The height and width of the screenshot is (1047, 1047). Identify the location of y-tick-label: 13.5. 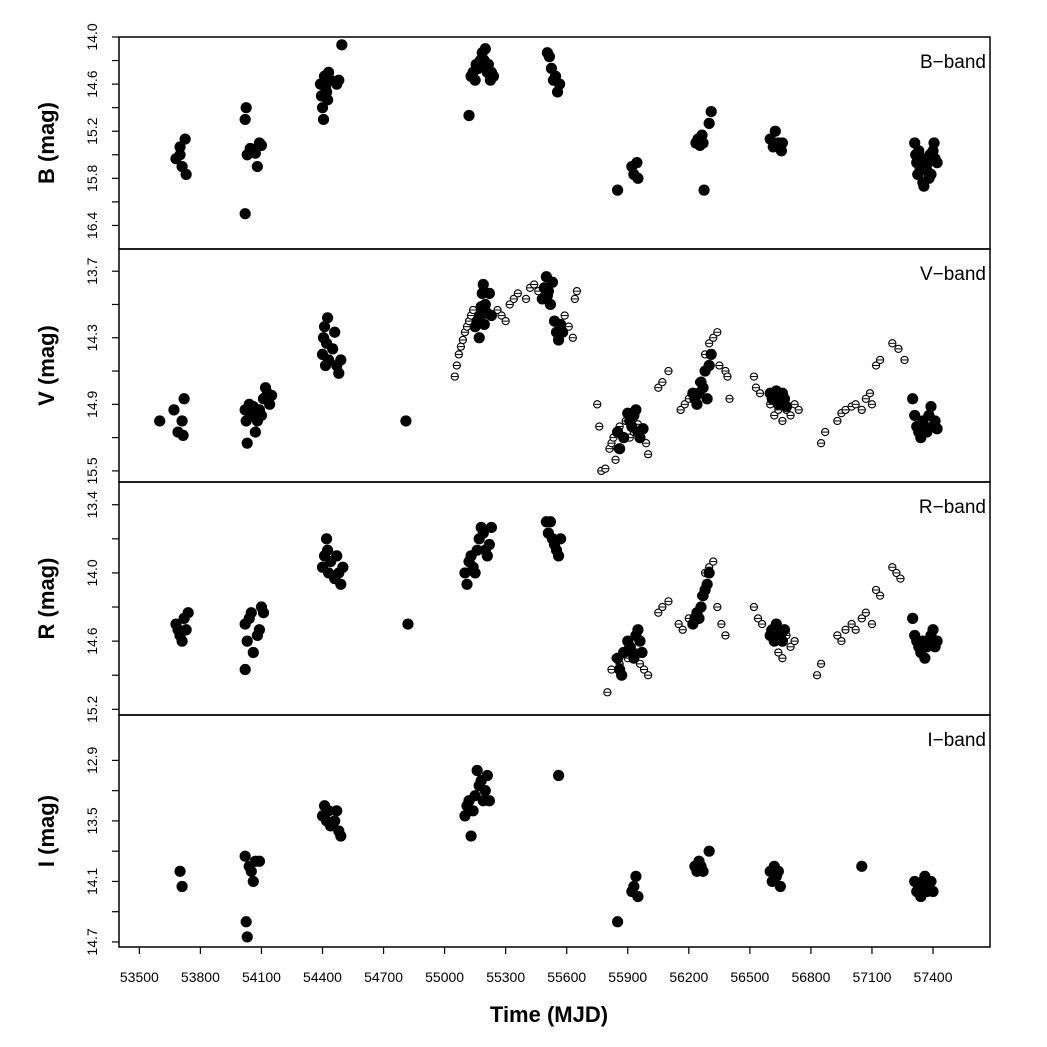
(92, 820).